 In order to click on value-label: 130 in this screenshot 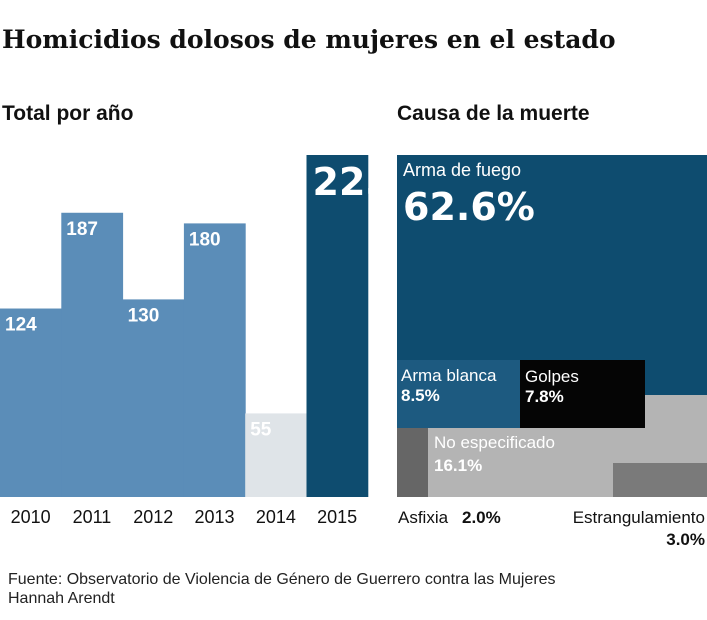, I will do `click(144, 315)`.